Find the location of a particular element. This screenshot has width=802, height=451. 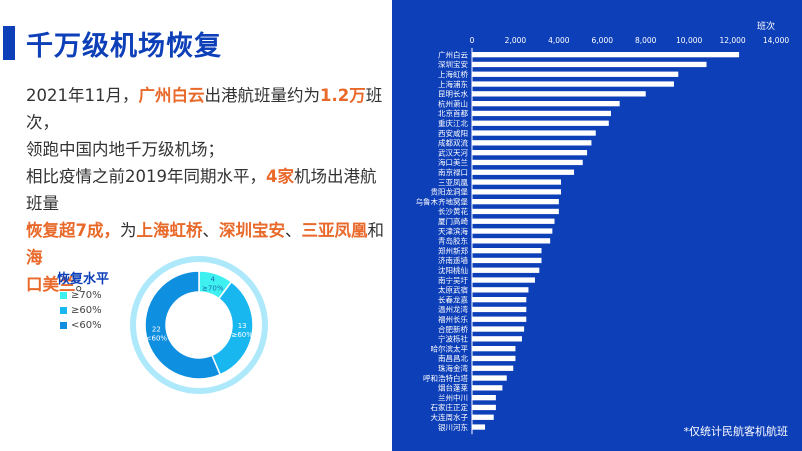

x-tick-label: 6,000 is located at coordinates (603, 40).